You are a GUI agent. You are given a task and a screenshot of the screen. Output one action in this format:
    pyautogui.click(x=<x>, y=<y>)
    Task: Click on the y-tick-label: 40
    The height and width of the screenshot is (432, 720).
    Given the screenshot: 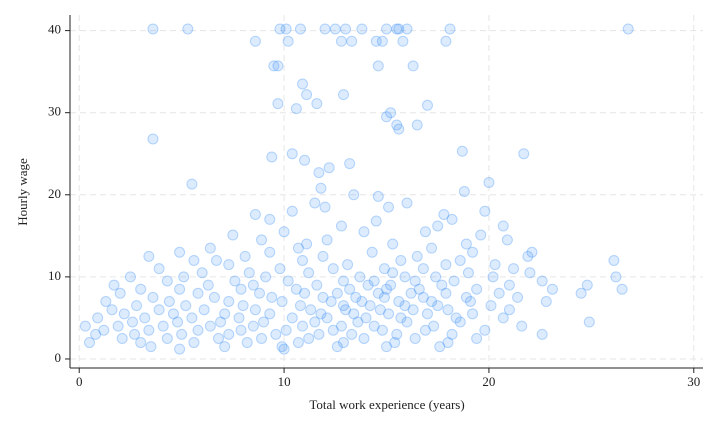 What is the action you would take?
    pyautogui.click(x=54, y=29)
    